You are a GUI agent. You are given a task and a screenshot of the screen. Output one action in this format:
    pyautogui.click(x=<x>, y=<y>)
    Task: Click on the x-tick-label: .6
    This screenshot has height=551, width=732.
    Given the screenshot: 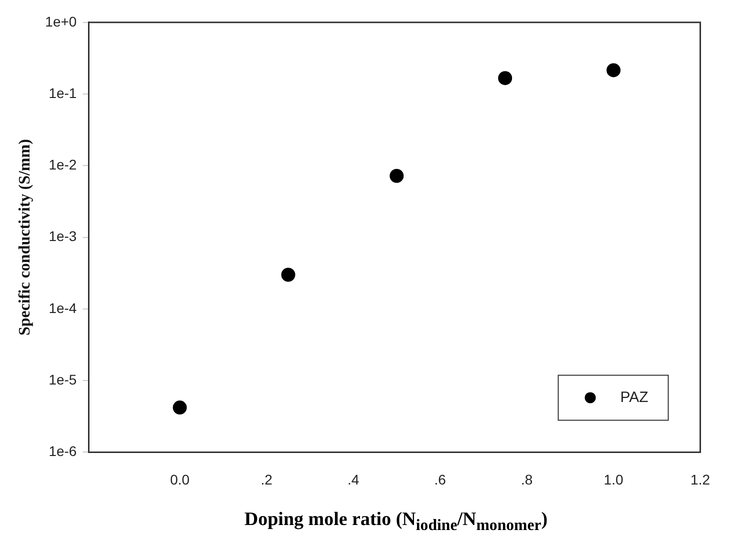 What is the action you would take?
    pyautogui.click(x=440, y=479)
    